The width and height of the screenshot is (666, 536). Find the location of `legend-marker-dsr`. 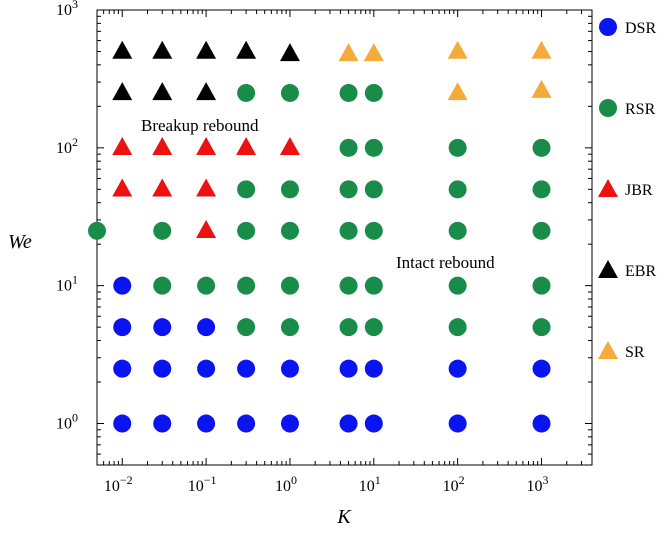

legend-marker-dsr is located at coordinates (608, 27).